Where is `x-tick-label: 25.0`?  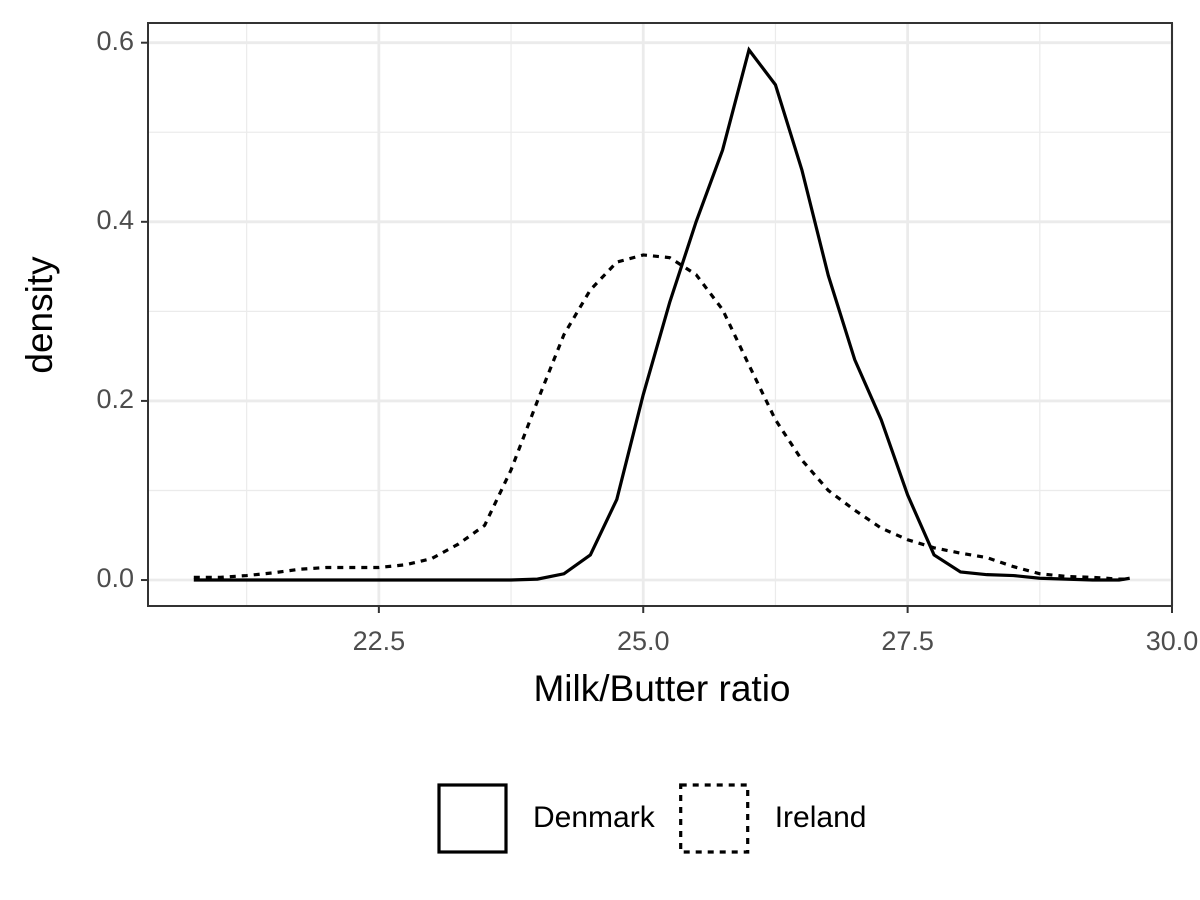 x-tick-label: 25.0 is located at coordinates (643, 641).